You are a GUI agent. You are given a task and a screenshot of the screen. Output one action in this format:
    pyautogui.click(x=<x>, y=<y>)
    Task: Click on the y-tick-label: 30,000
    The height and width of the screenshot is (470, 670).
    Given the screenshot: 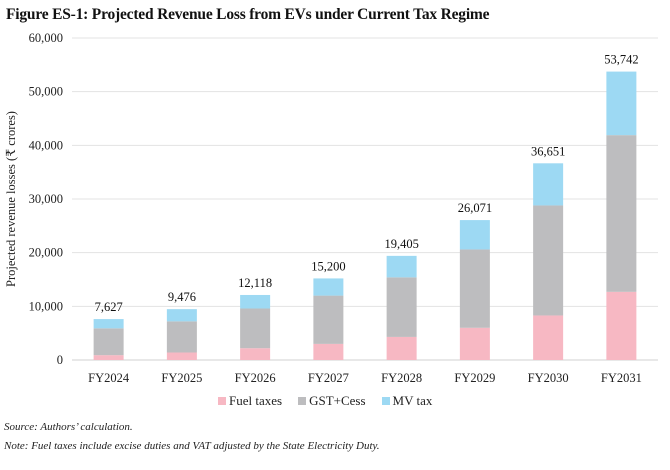 What is the action you would take?
    pyautogui.click(x=46, y=199)
    